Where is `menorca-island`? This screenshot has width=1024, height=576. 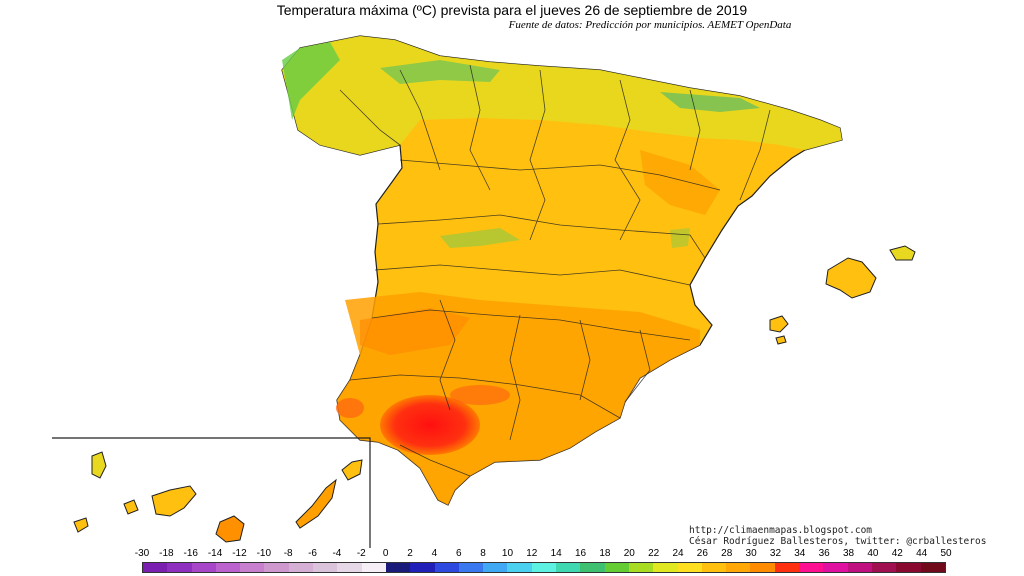 menorca-island is located at coordinates (902, 253).